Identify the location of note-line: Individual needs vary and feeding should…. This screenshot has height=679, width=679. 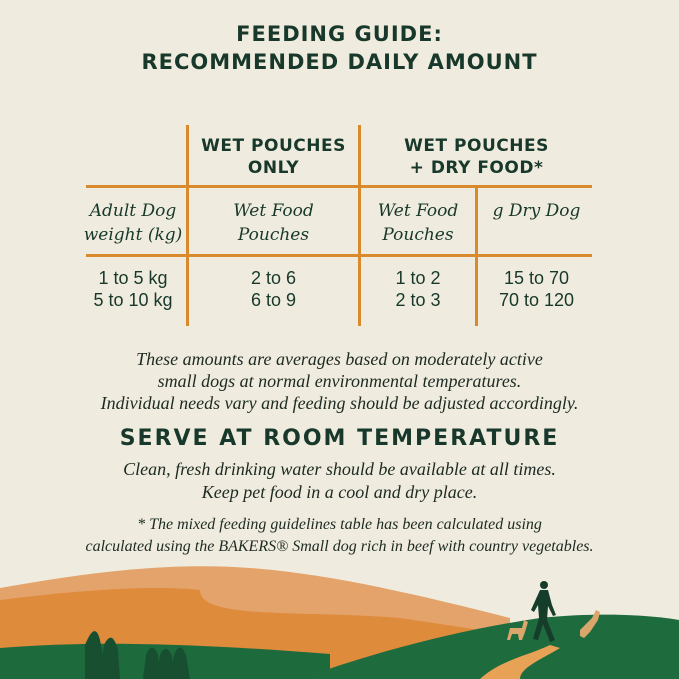
(339, 403).